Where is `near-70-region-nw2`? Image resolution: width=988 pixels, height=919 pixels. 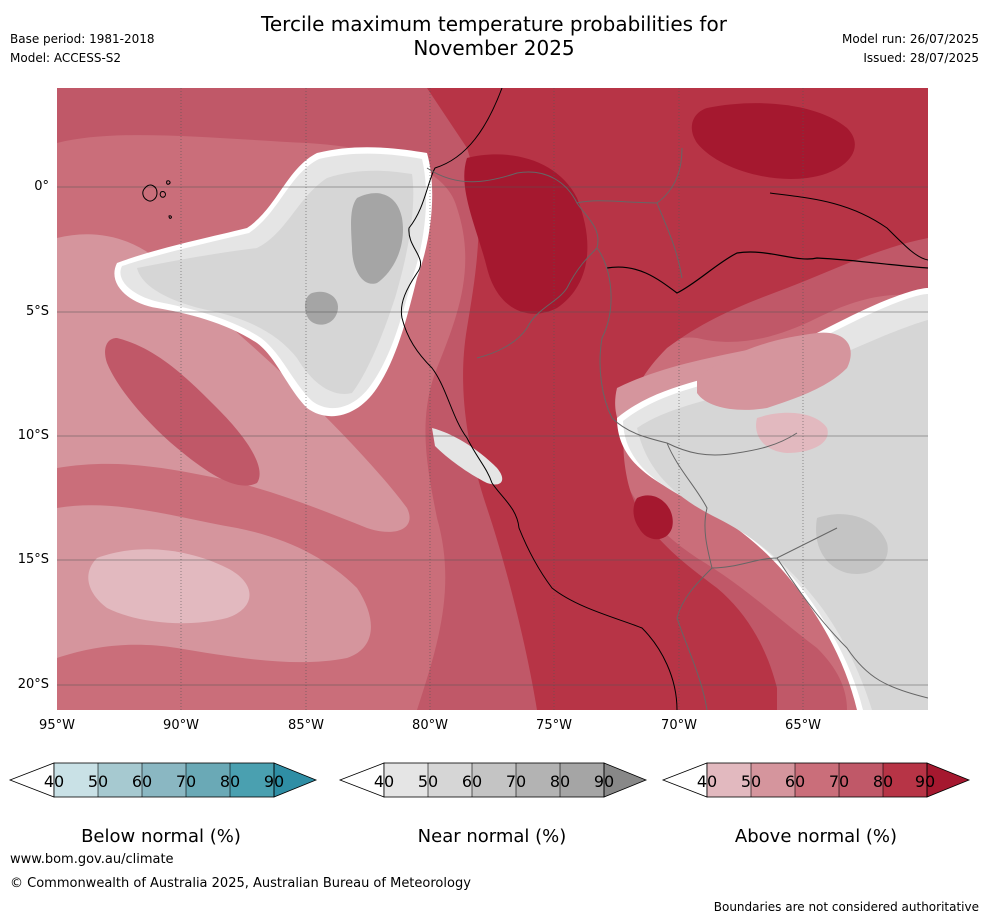 near-70-region-nw2 is located at coordinates (321, 308).